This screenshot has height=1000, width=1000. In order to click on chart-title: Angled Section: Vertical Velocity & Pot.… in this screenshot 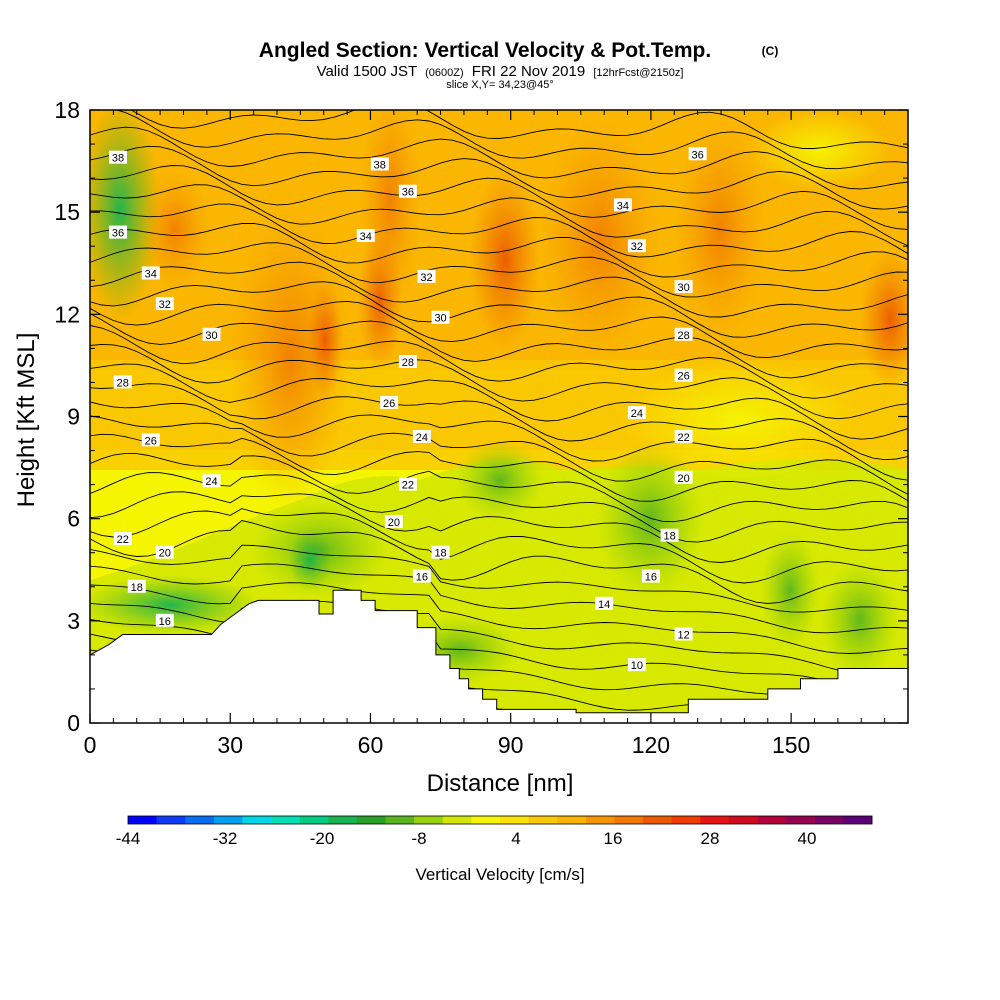, I will do `click(485, 50)`.